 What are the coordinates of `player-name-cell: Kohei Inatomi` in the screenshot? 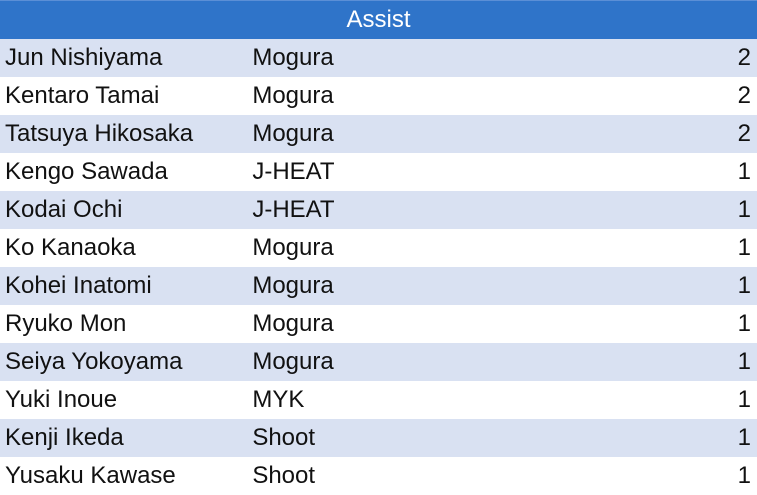 It's located at (126, 286).